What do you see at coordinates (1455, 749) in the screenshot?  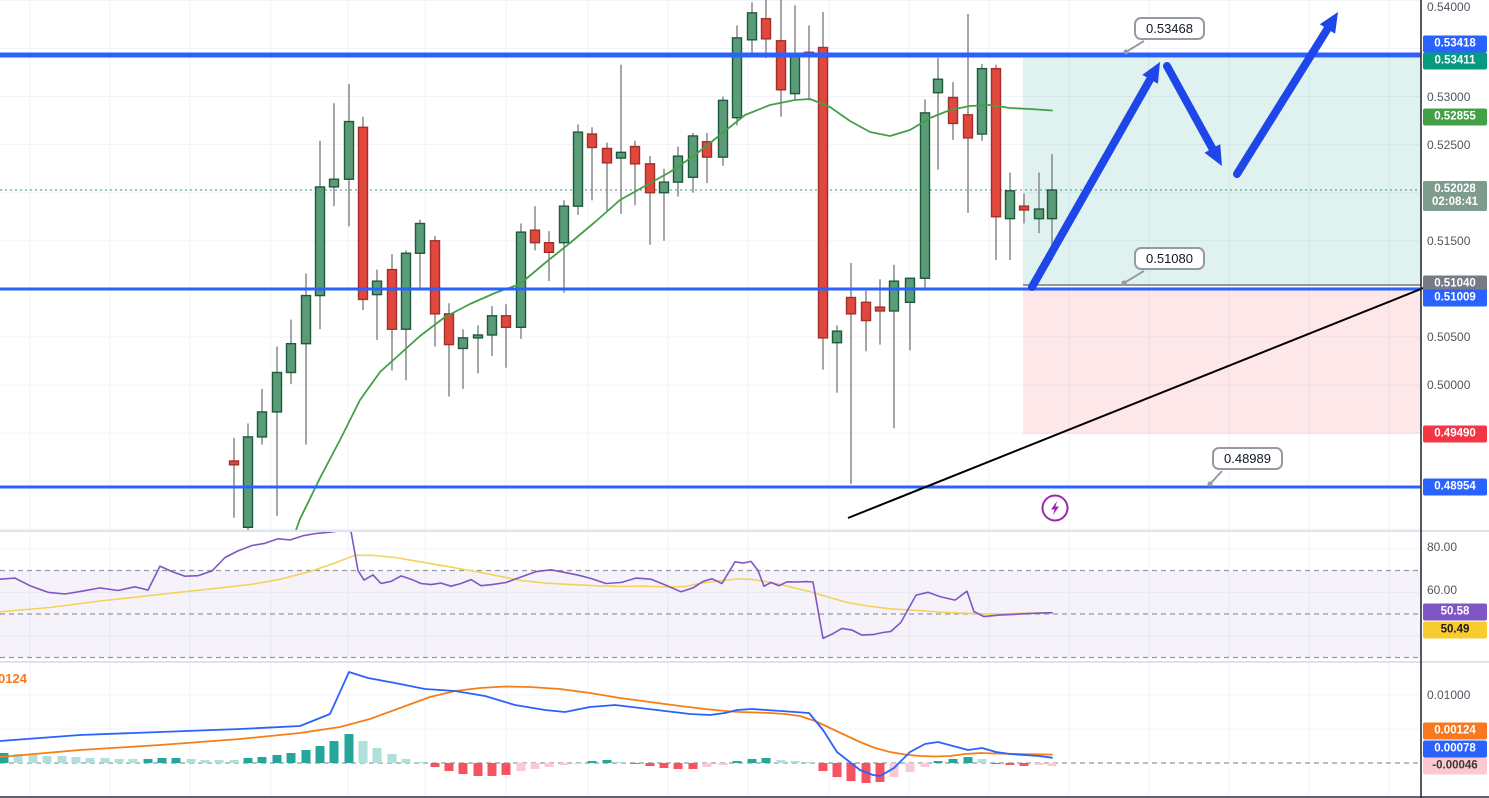 I see `macd-line-badge: 0.00078` at bounding box center [1455, 749].